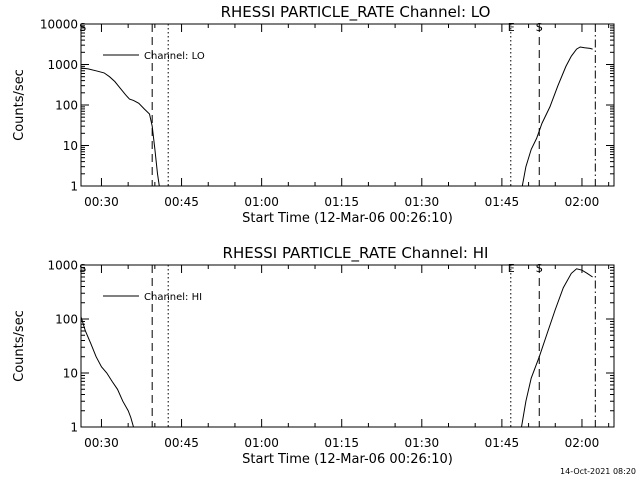 Image resolution: width=640 pixels, height=480 pixels. I want to click on plot-timestamp: 14-Oct-2021 08:20, so click(598, 471).